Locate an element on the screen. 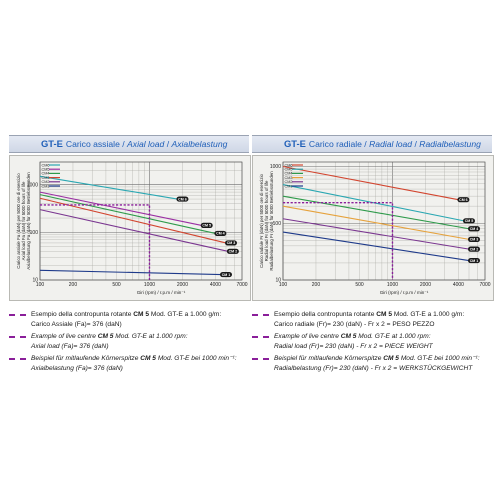 The width and height of the screenshot is (500, 500). series-badge-label: CM 6 is located at coordinates (182, 199).